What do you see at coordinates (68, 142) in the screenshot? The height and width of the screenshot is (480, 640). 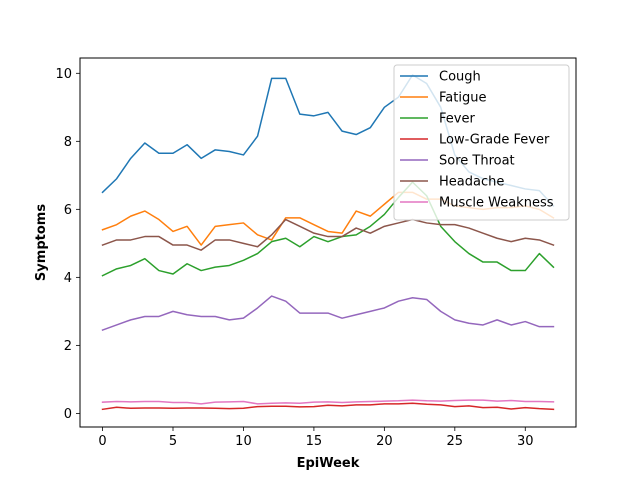 I see `y-tick-label-4: 8` at bounding box center [68, 142].